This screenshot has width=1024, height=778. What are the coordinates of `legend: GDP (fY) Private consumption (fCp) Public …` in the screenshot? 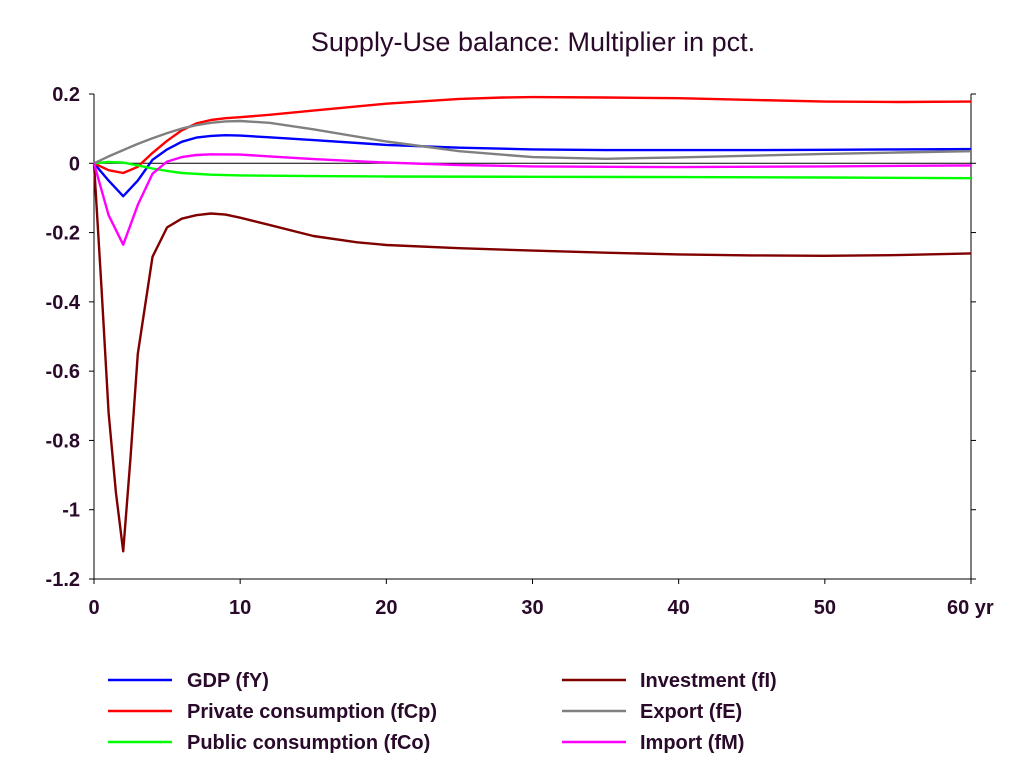 It's located at (442, 712).